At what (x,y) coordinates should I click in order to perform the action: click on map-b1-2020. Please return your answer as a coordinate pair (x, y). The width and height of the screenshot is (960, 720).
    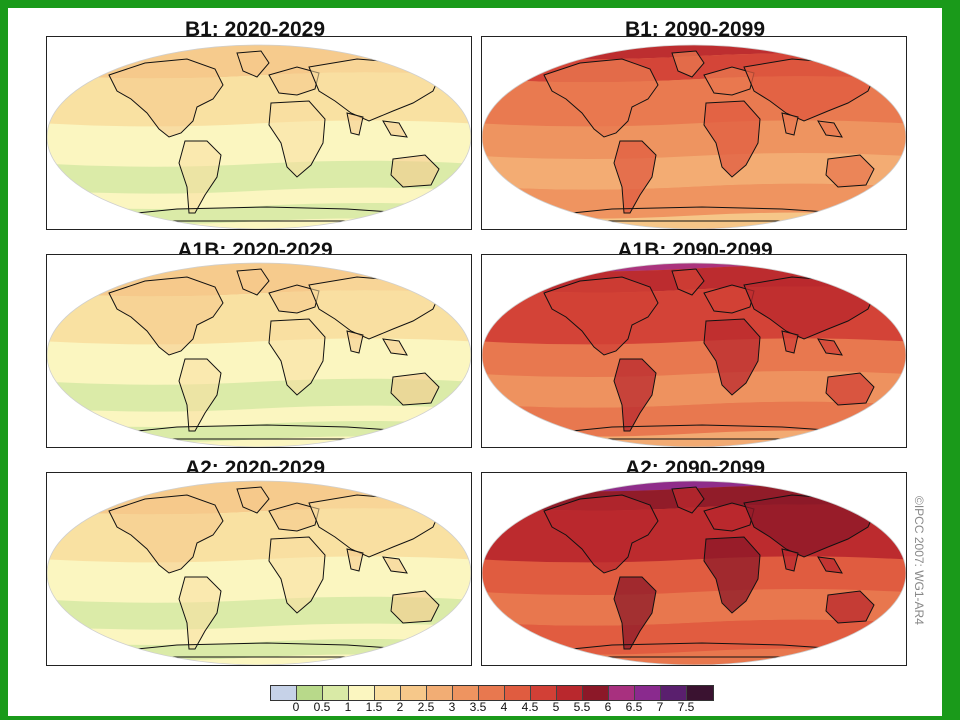
    Looking at the image, I should click on (259, 133).